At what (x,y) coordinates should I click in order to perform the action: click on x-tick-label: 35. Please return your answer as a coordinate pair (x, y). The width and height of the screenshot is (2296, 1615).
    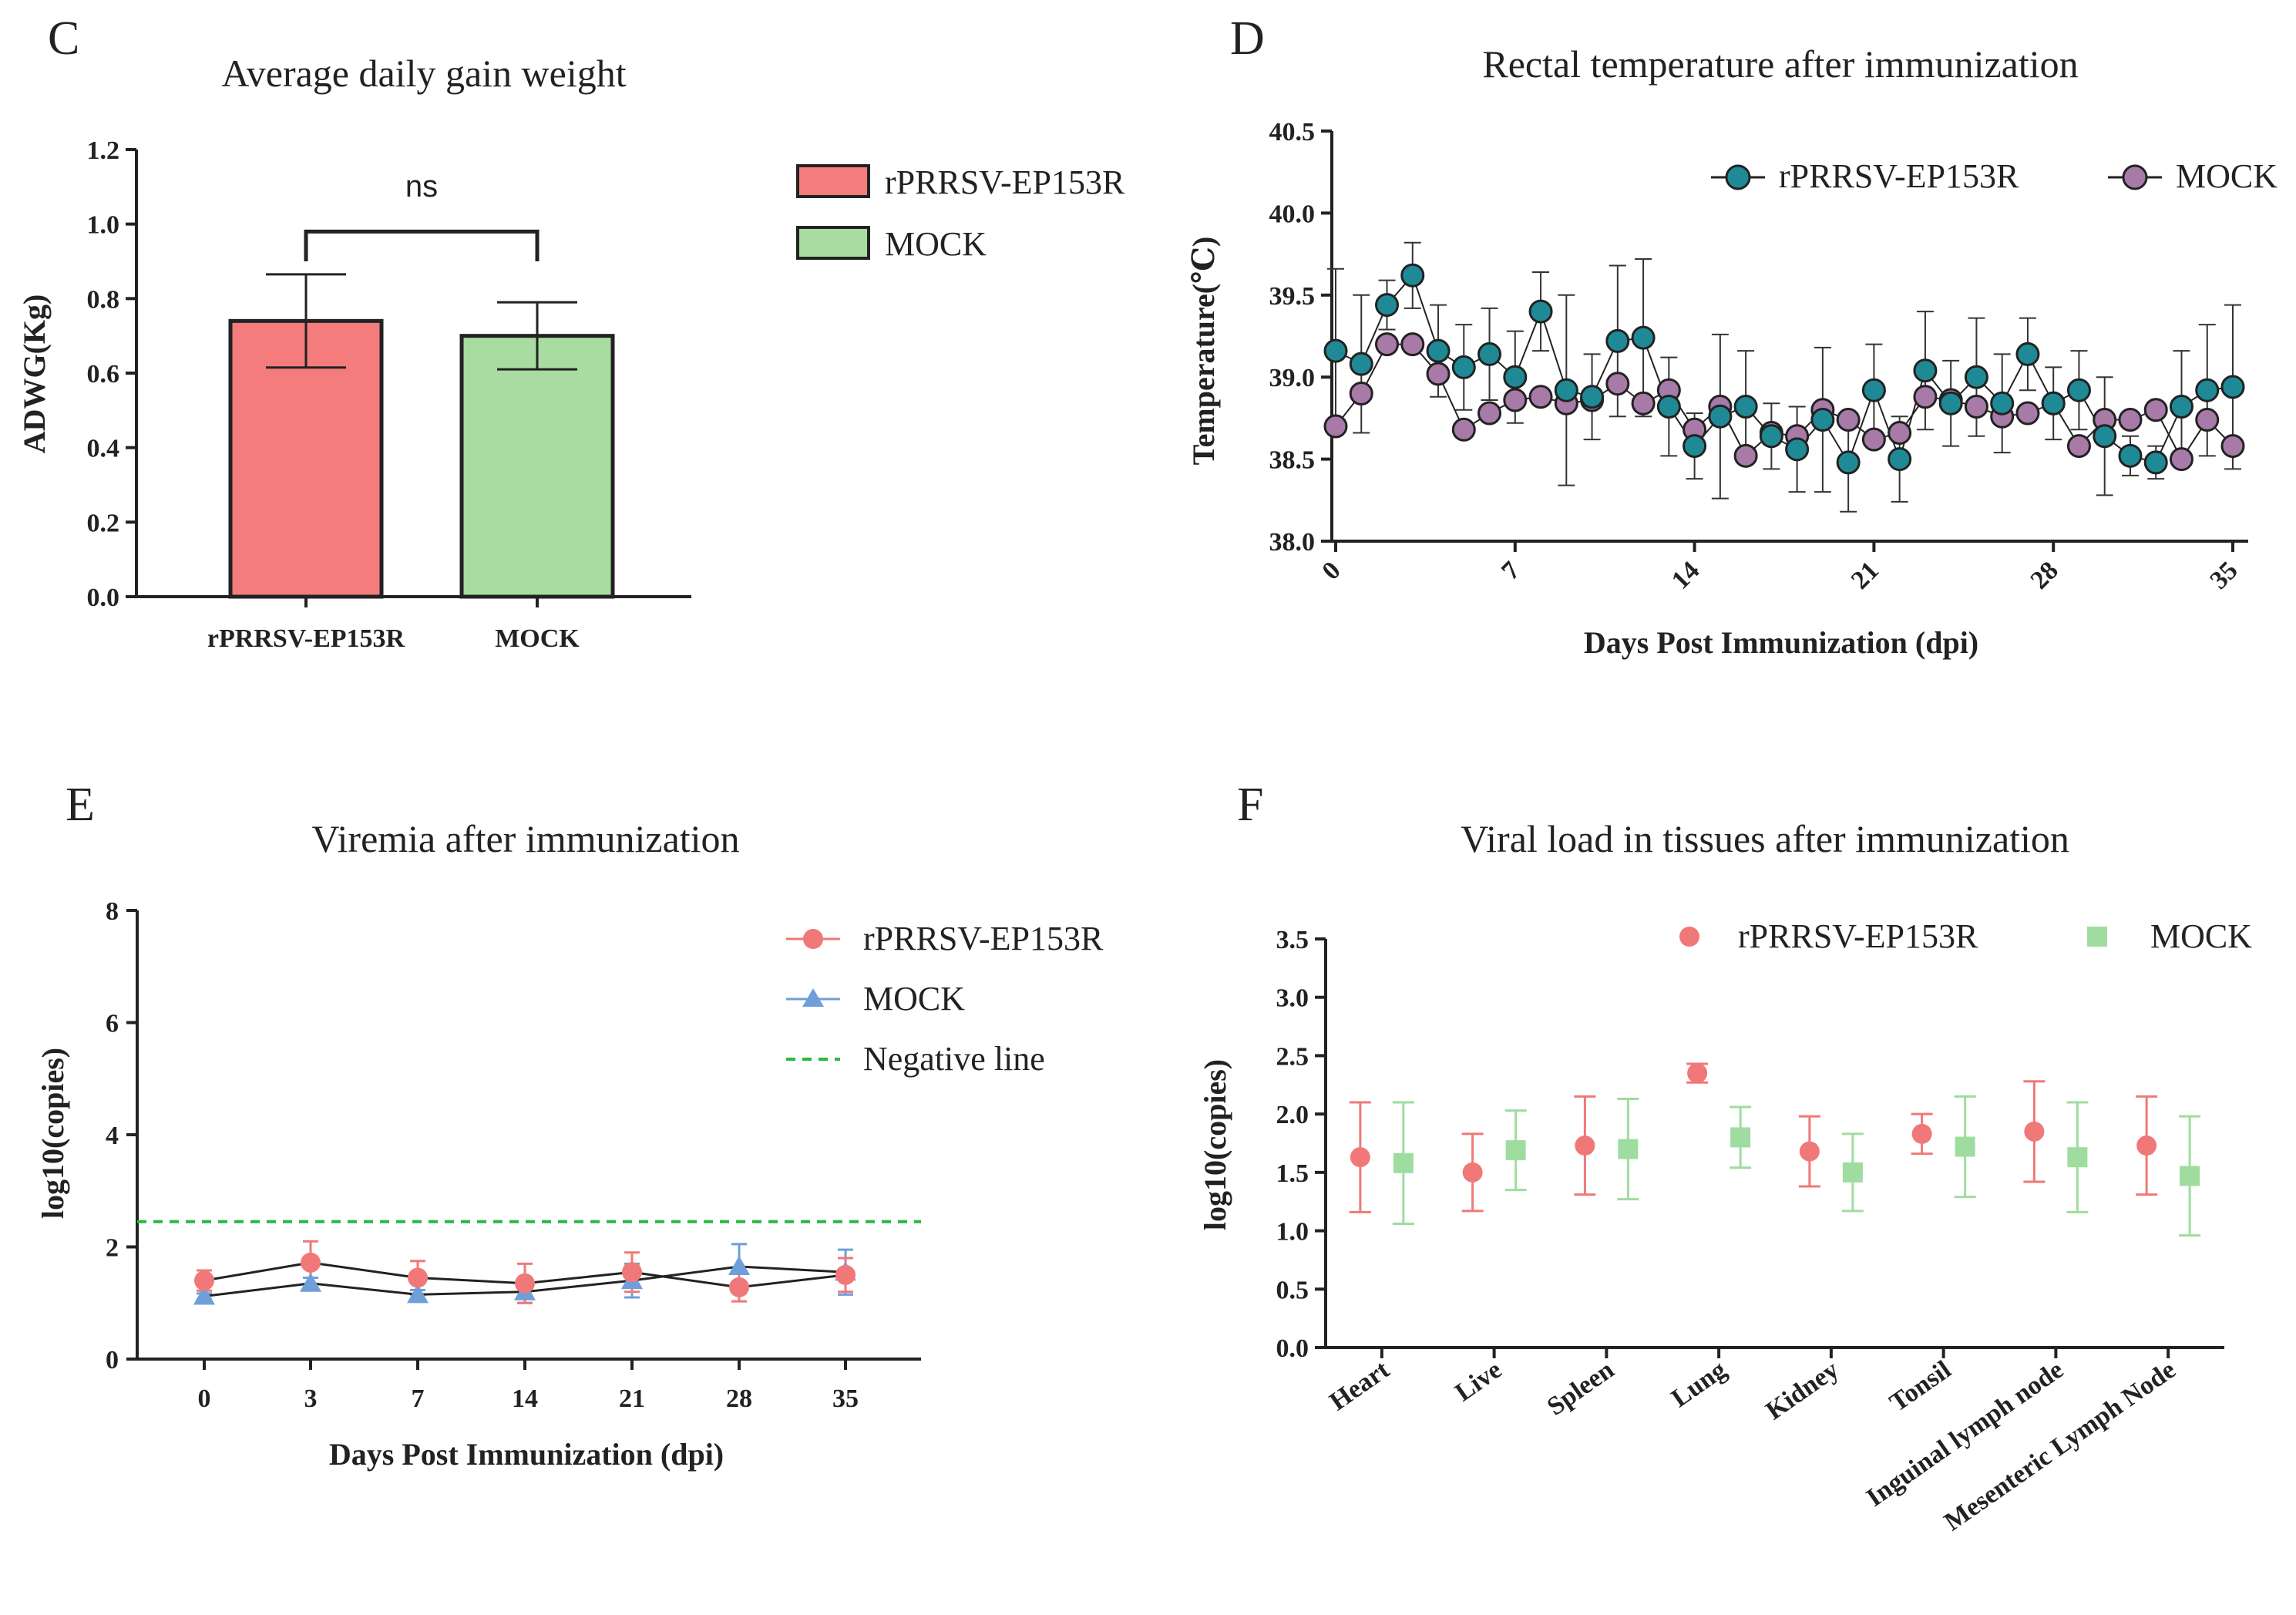
    Looking at the image, I should click on (2223, 575).